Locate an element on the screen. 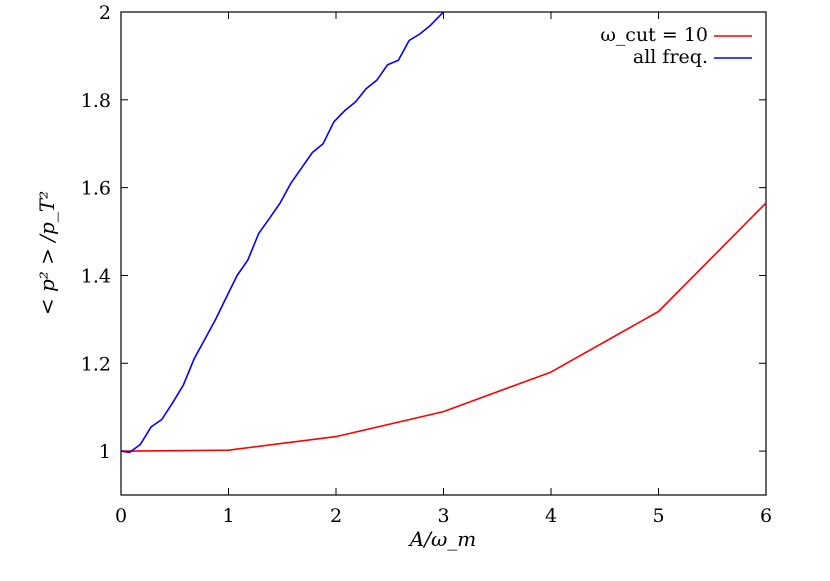  x-axis-title: A/ω_m is located at coordinates (442, 539).